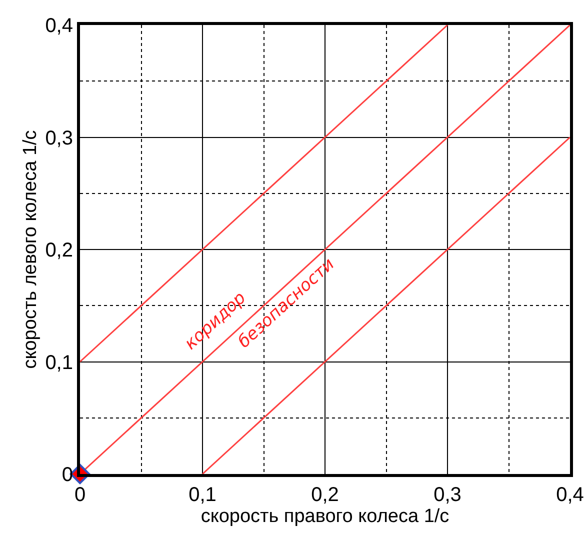  What do you see at coordinates (31, 249) in the screenshot?
I see `y-axis-title: скорость левого колеса 1/с` at bounding box center [31, 249].